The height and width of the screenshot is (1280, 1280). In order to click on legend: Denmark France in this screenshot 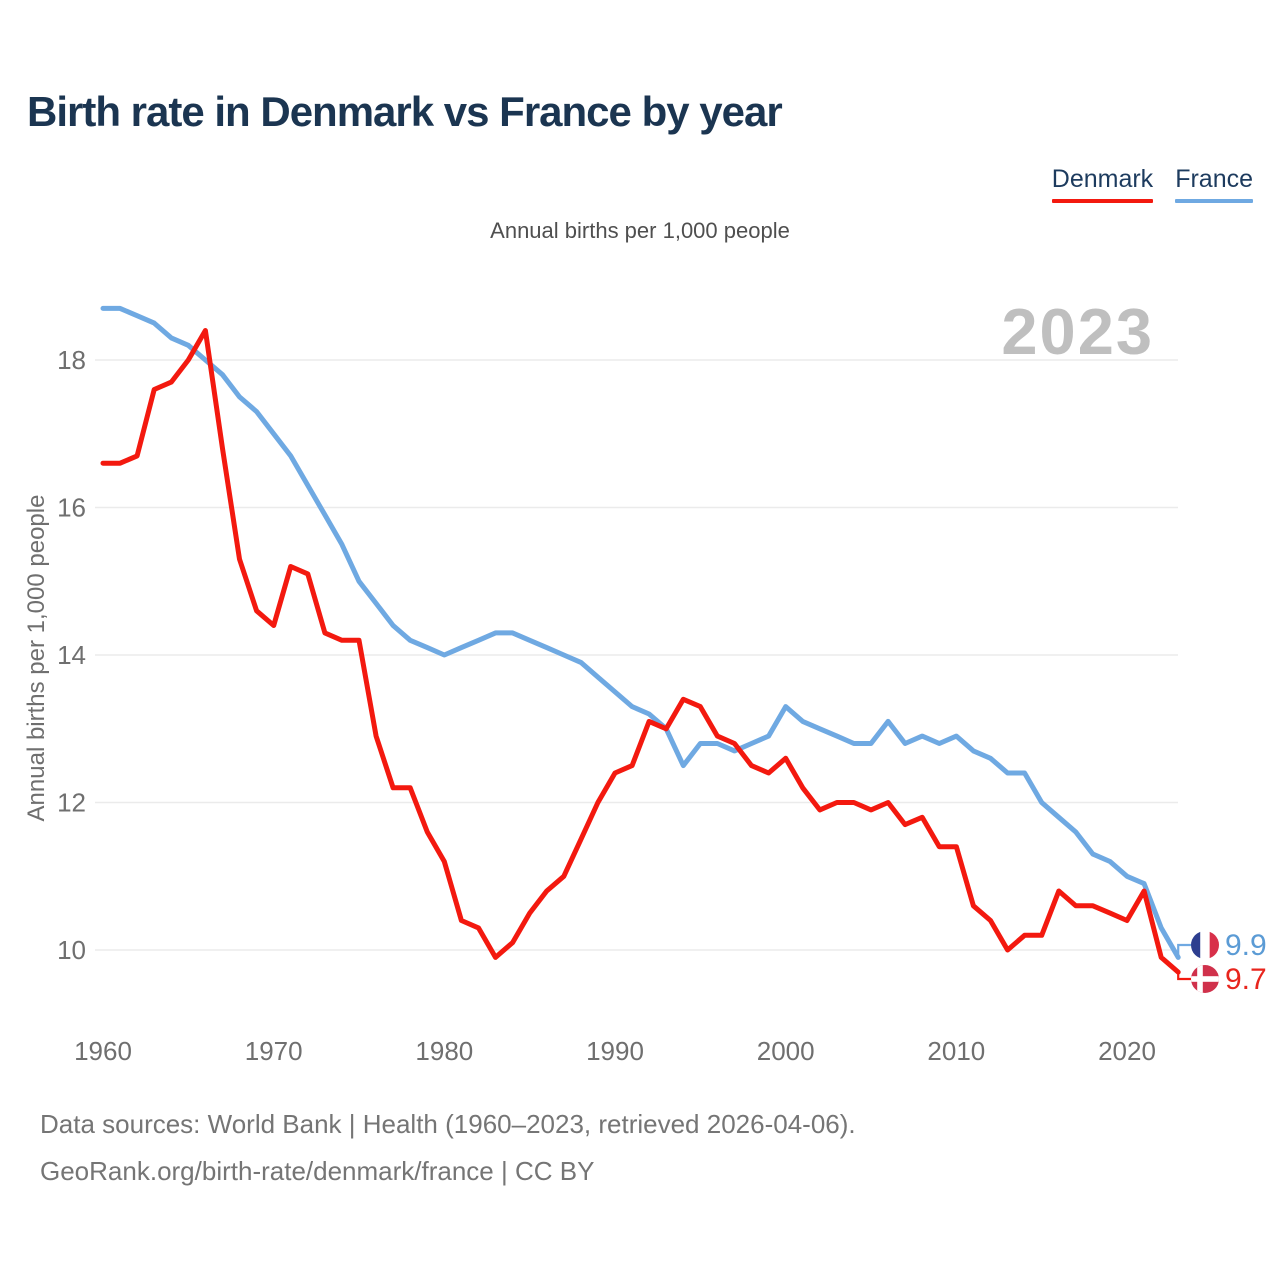, I will do `click(1152, 184)`.